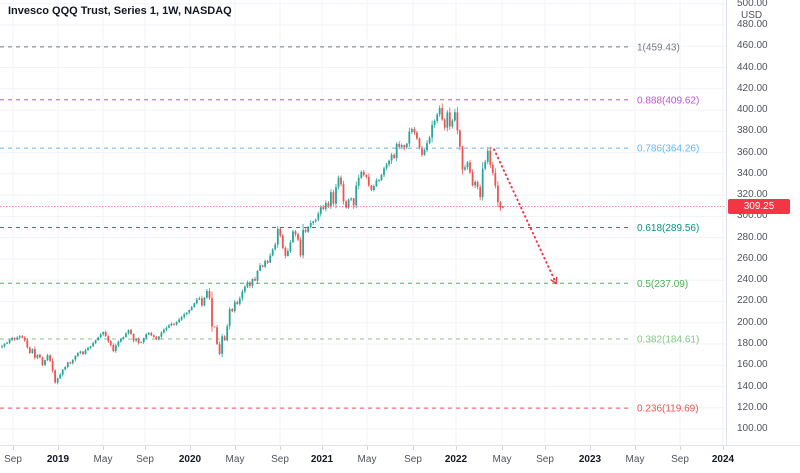 This screenshot has height=473, width=800. I want to click on symbol-title: Invesco QQQ Trust, Series 1, 1W, NASDAQ, so click(120, 11).